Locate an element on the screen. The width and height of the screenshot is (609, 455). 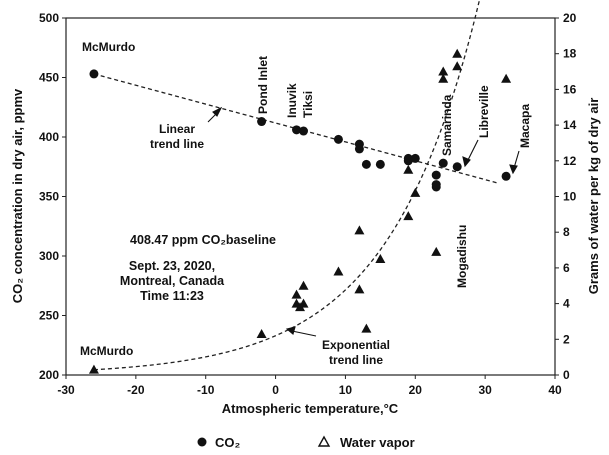
y-right-axis-label: Grams of water per kg of dry air is located at coordinates (593, 196).